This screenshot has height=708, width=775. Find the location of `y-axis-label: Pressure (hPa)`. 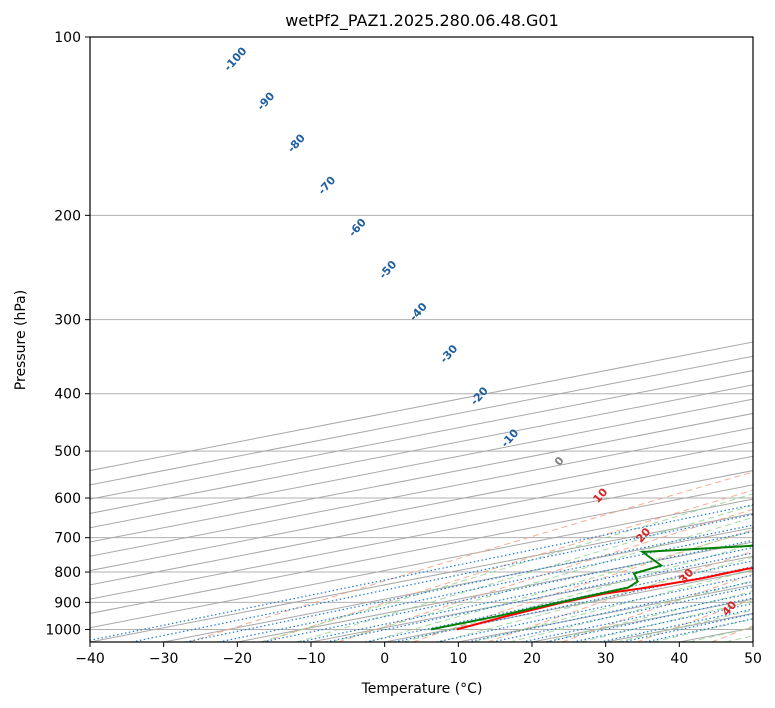

y-axis-label: Pressure (hPa) is located at coordinates (21, 340).